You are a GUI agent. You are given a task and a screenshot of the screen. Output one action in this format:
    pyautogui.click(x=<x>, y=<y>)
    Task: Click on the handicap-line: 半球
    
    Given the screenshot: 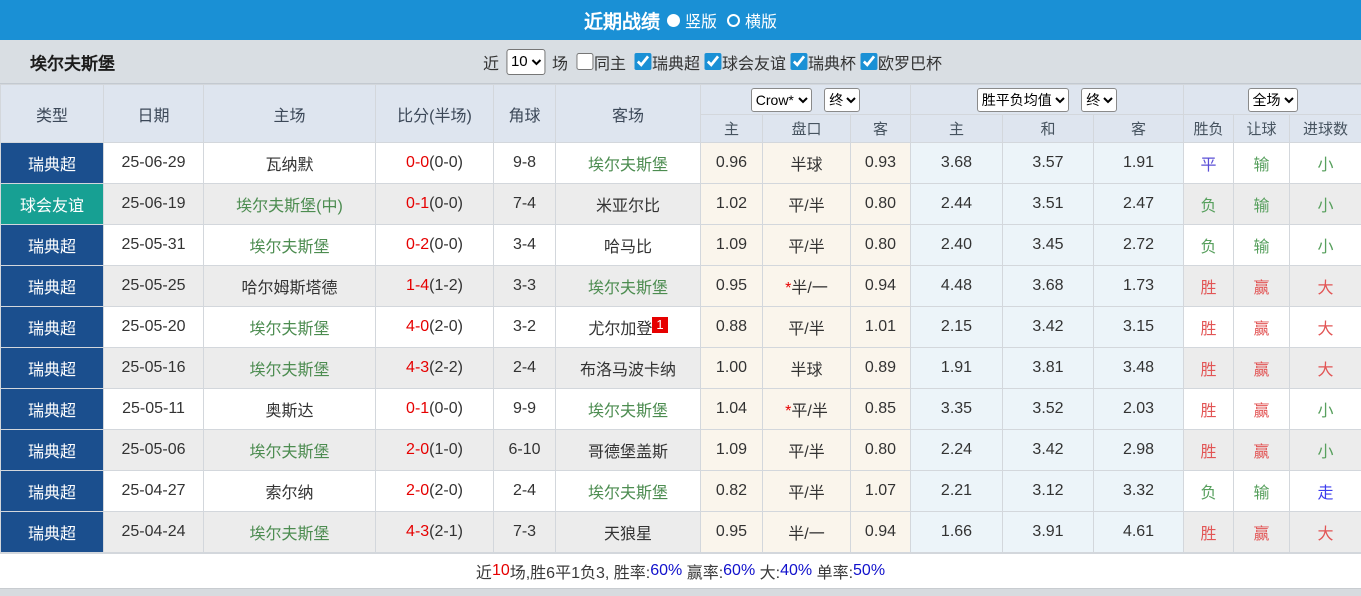 What is the action you would take?
    pyautogui.click(x=806, y=165)
    